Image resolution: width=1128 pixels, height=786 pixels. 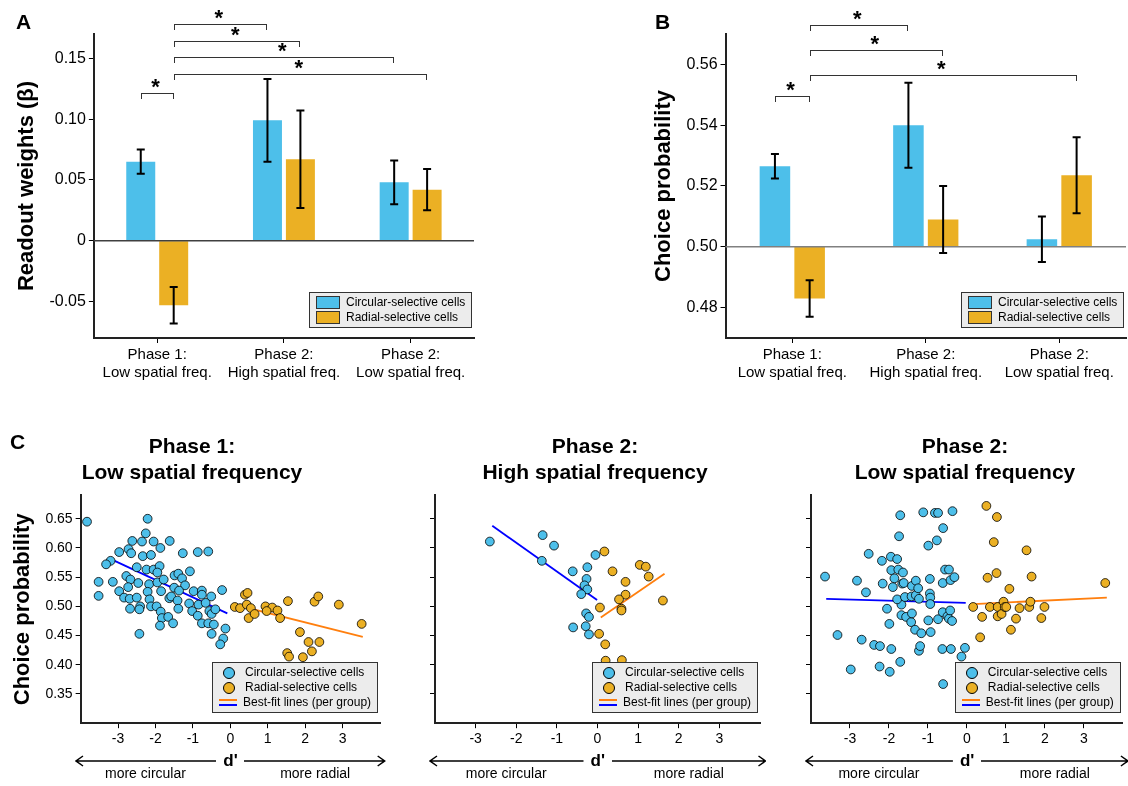 I want to click on y-tick-label: 0.65, so click(x=59, y=517).